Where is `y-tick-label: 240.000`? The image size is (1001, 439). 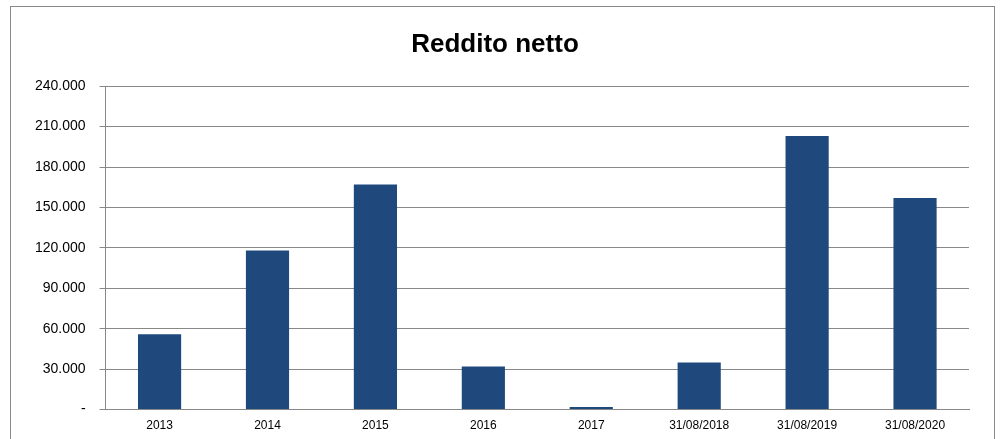 y-tick-label: 240.000 is located at coordinates (60, 85).